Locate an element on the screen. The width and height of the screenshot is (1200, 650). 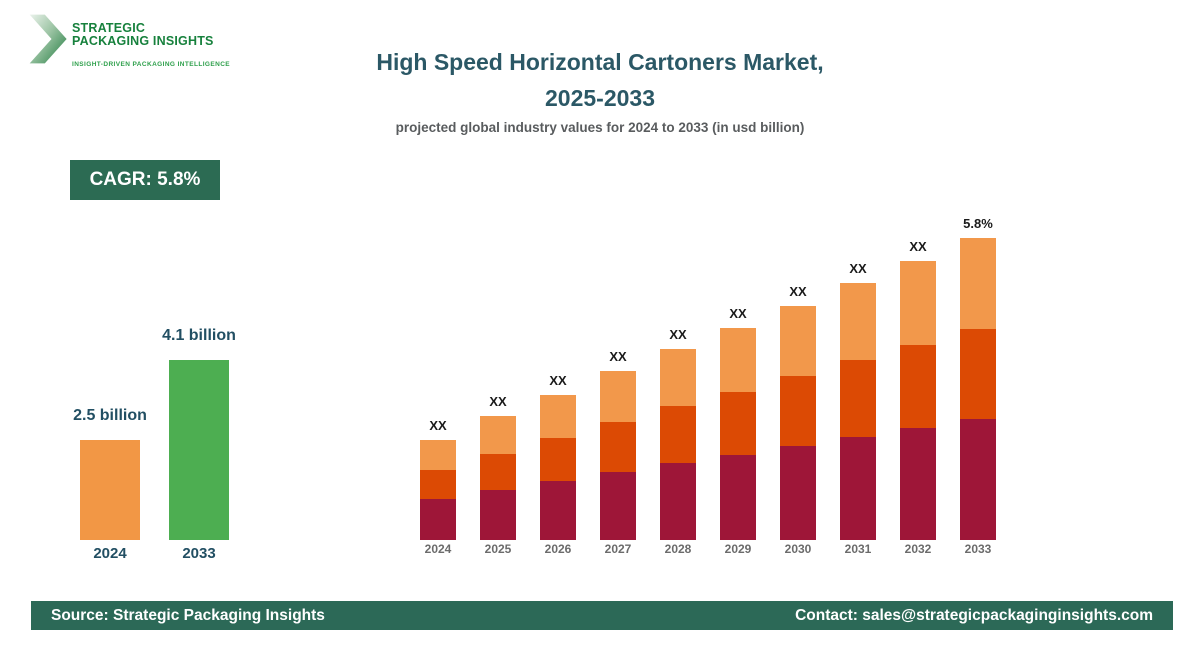
summary-year-label-2024: 2024 is located at coordinates (110, 553).